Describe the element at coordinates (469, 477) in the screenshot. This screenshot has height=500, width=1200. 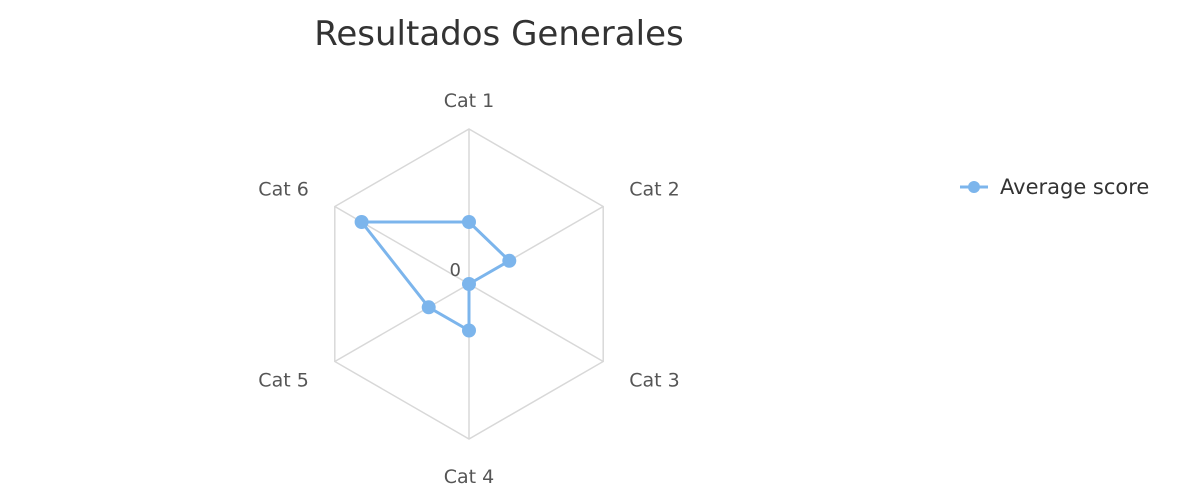
I see `category-label-4: Cat 4` at that location.